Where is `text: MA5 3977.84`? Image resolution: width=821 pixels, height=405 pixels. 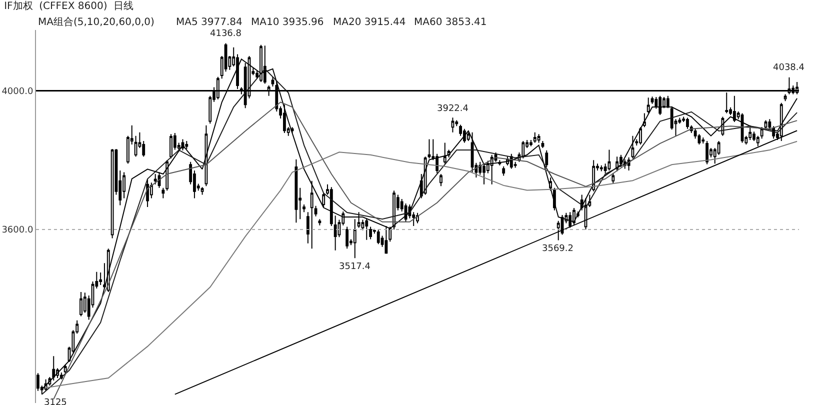 text: MA5 3977.84 is located at coordinates (209, 22).